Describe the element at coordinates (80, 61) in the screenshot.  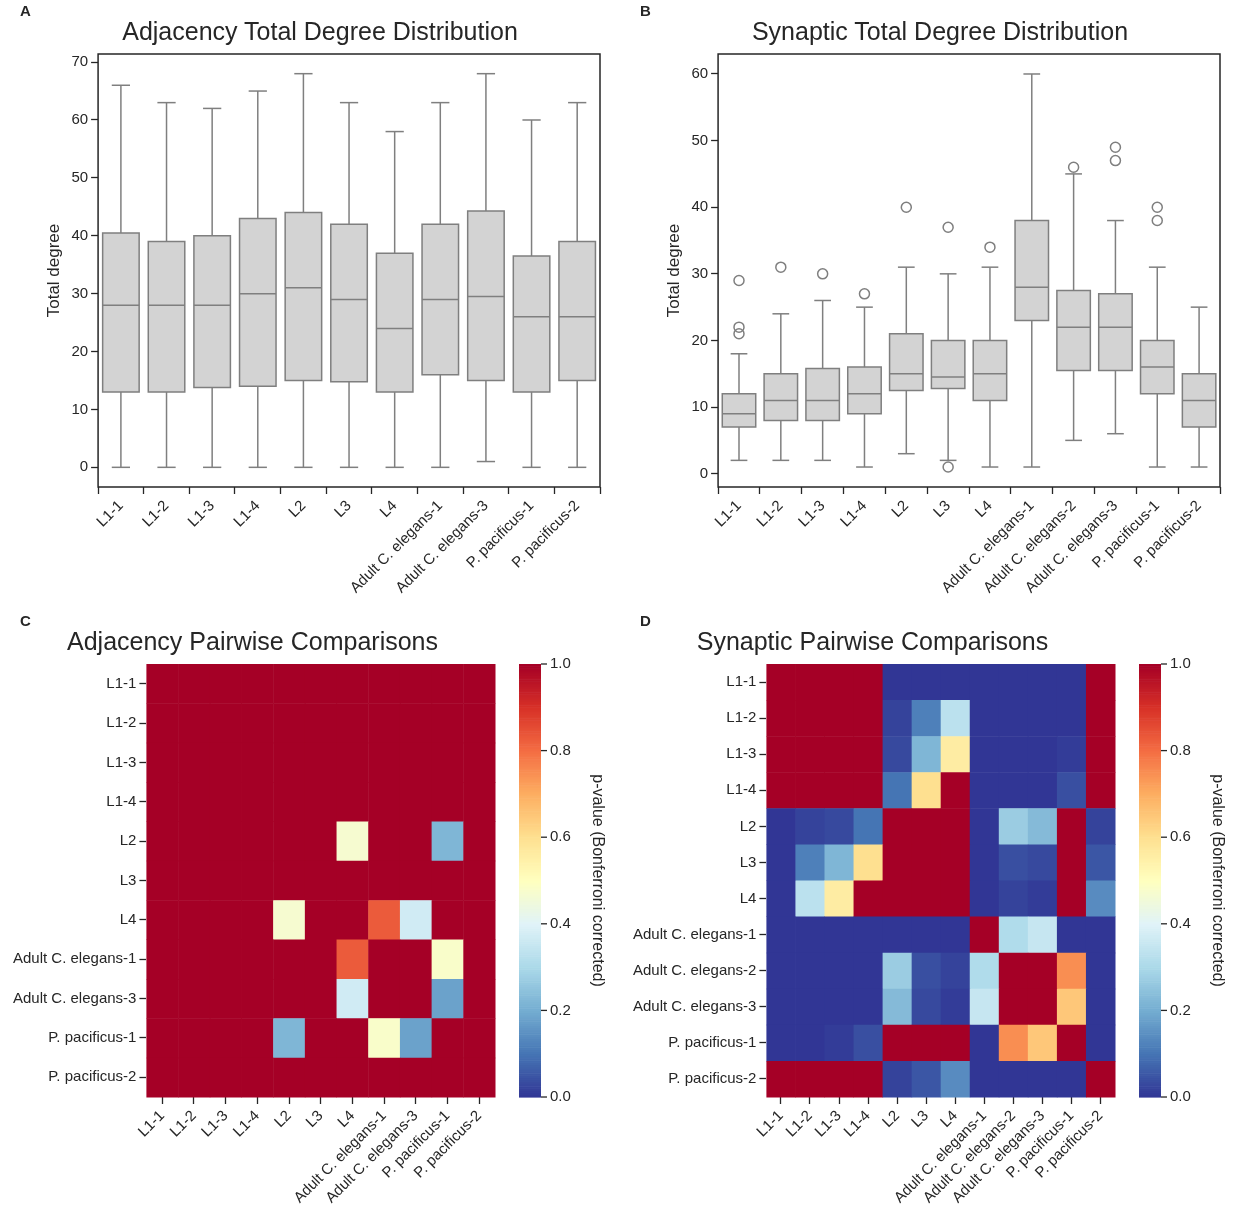
I see `y-tick-label: 70` at that location.